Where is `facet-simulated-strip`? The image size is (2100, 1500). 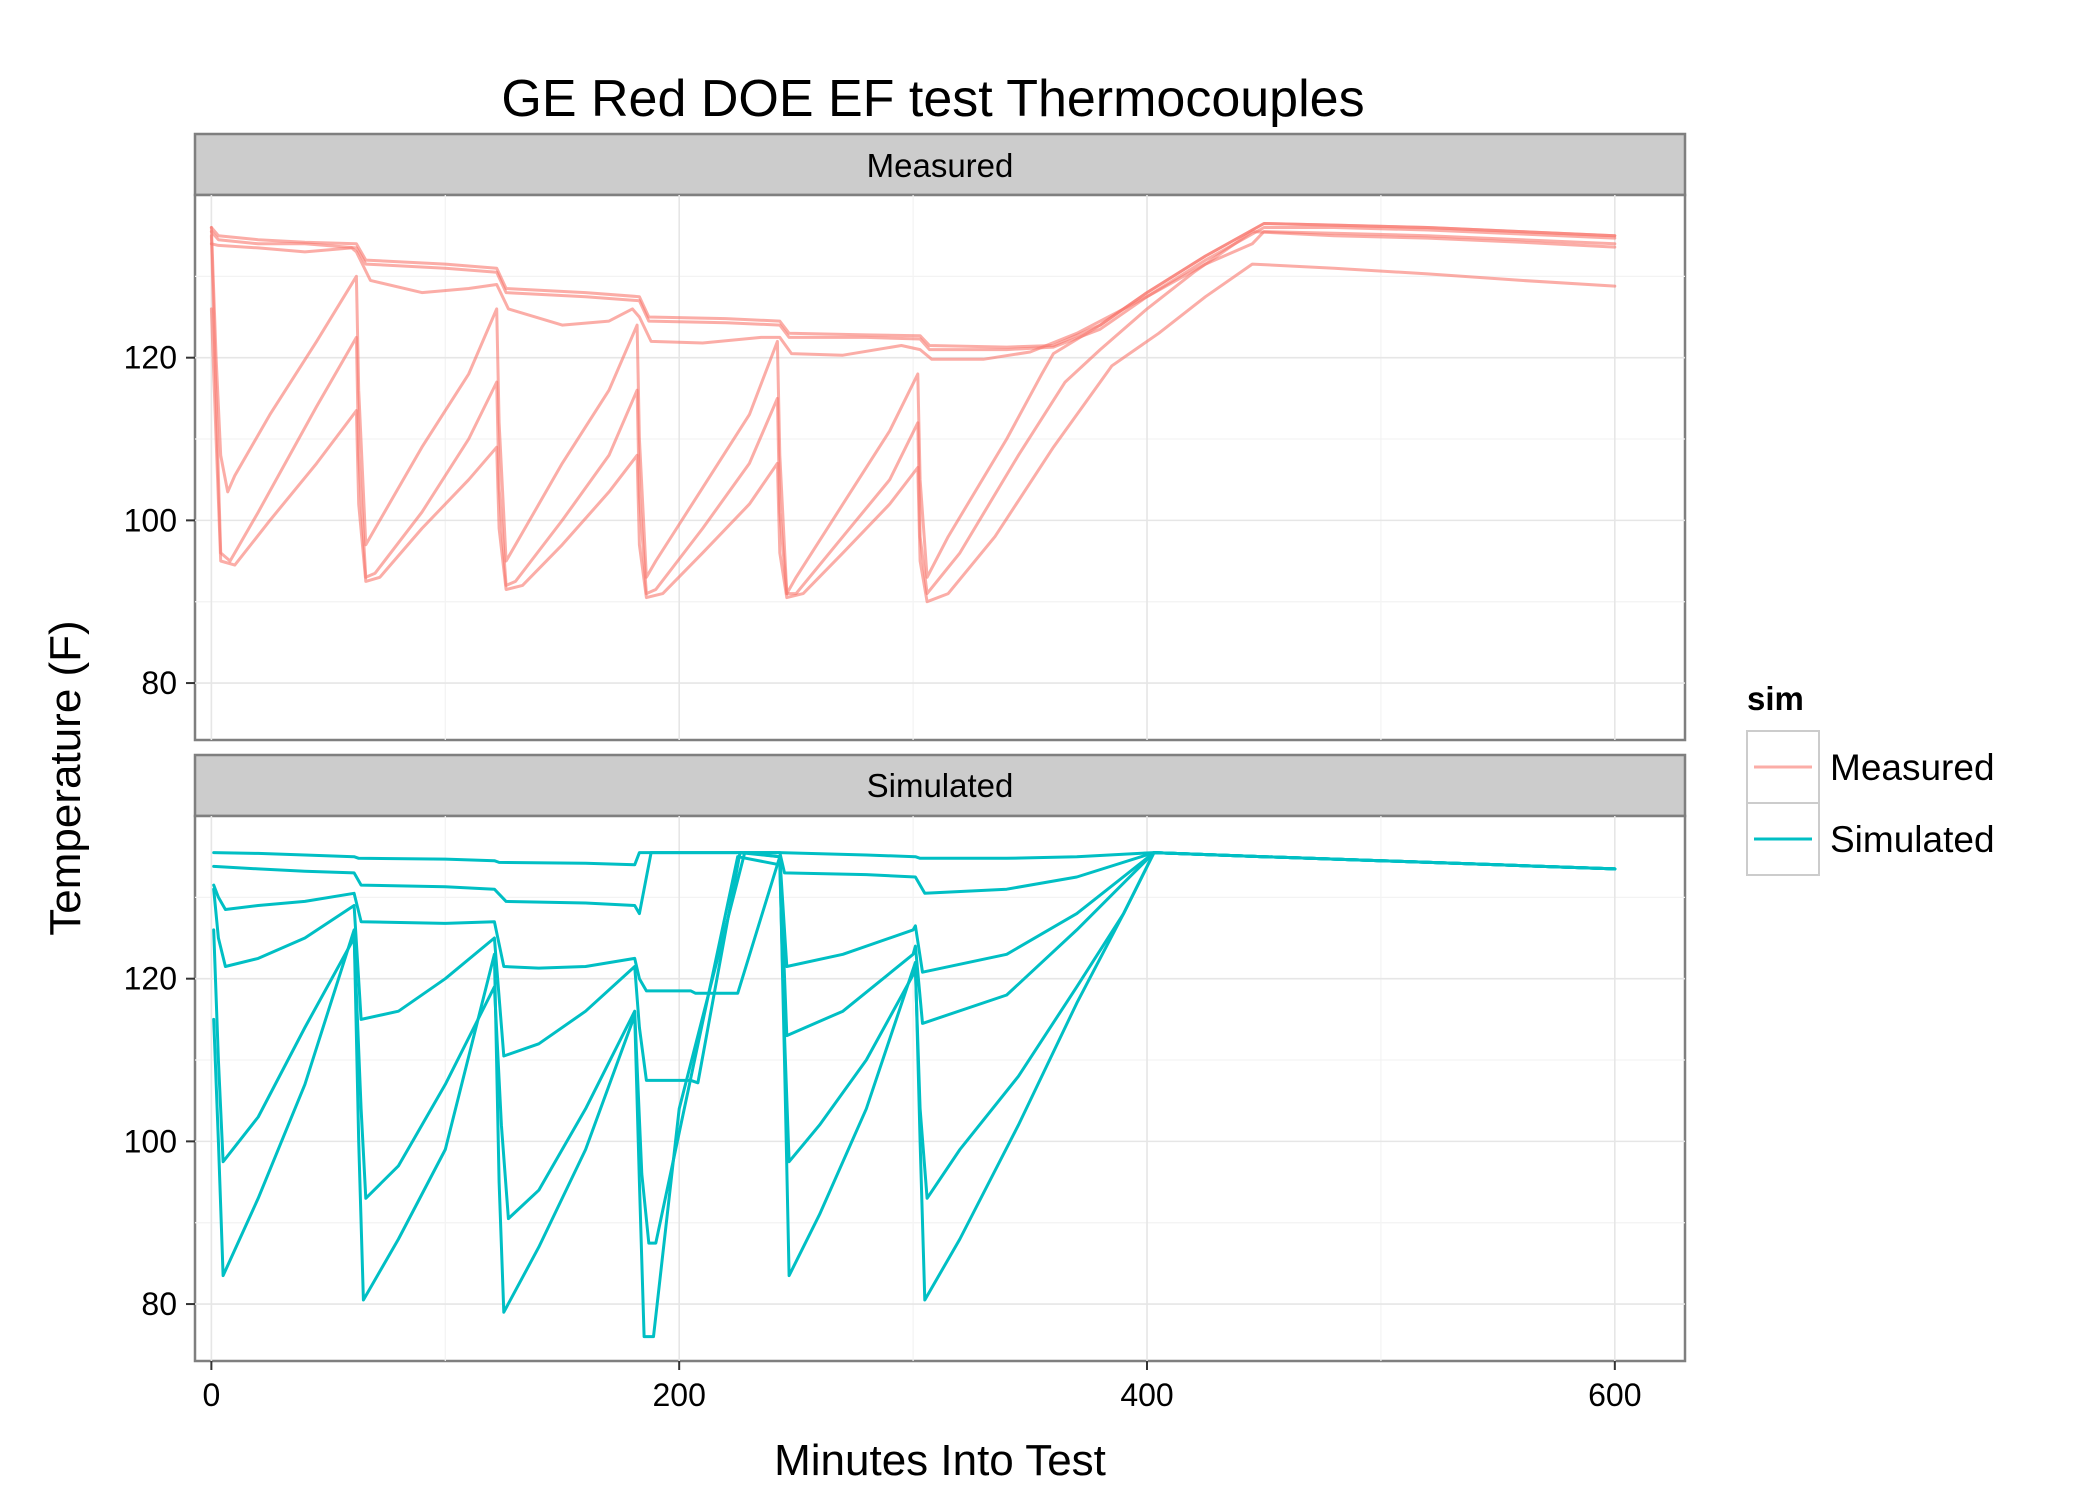 facet-simulated-strip is located at coordinates (940, 785).